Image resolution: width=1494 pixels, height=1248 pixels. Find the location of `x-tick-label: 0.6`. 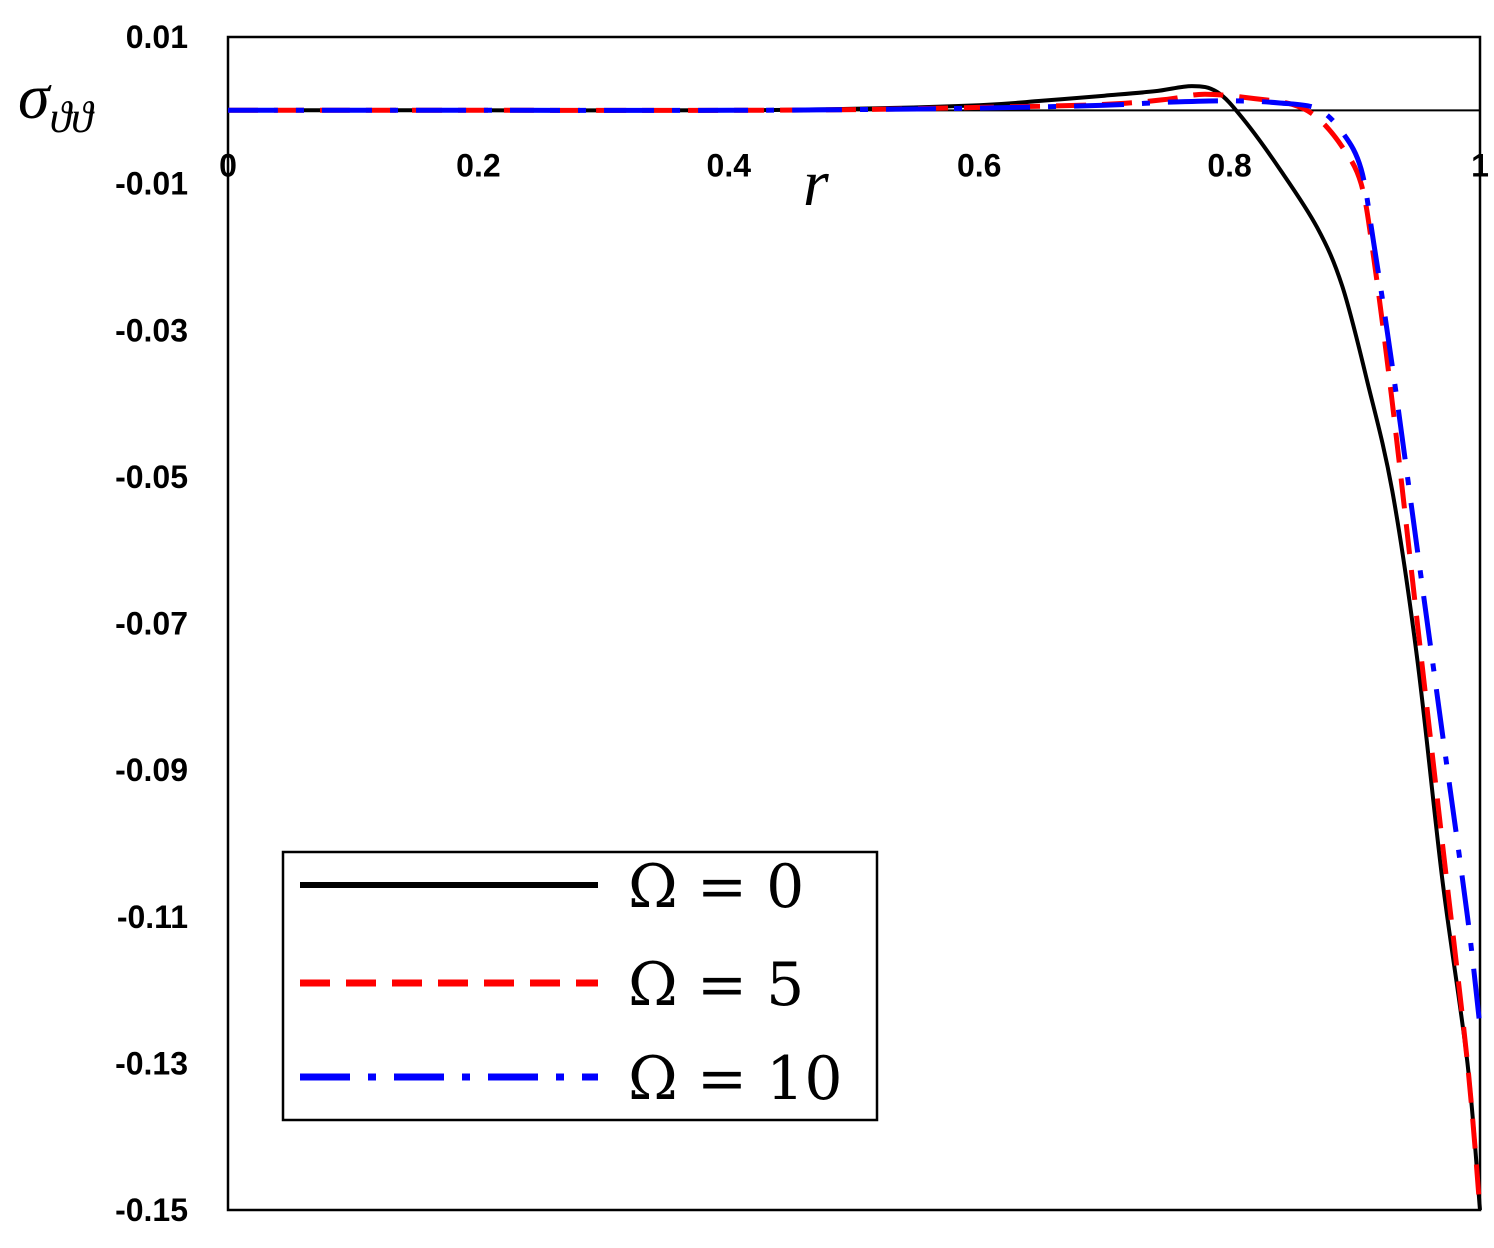

x-tick-label: 0.6 is located at coordinates (979, 165).